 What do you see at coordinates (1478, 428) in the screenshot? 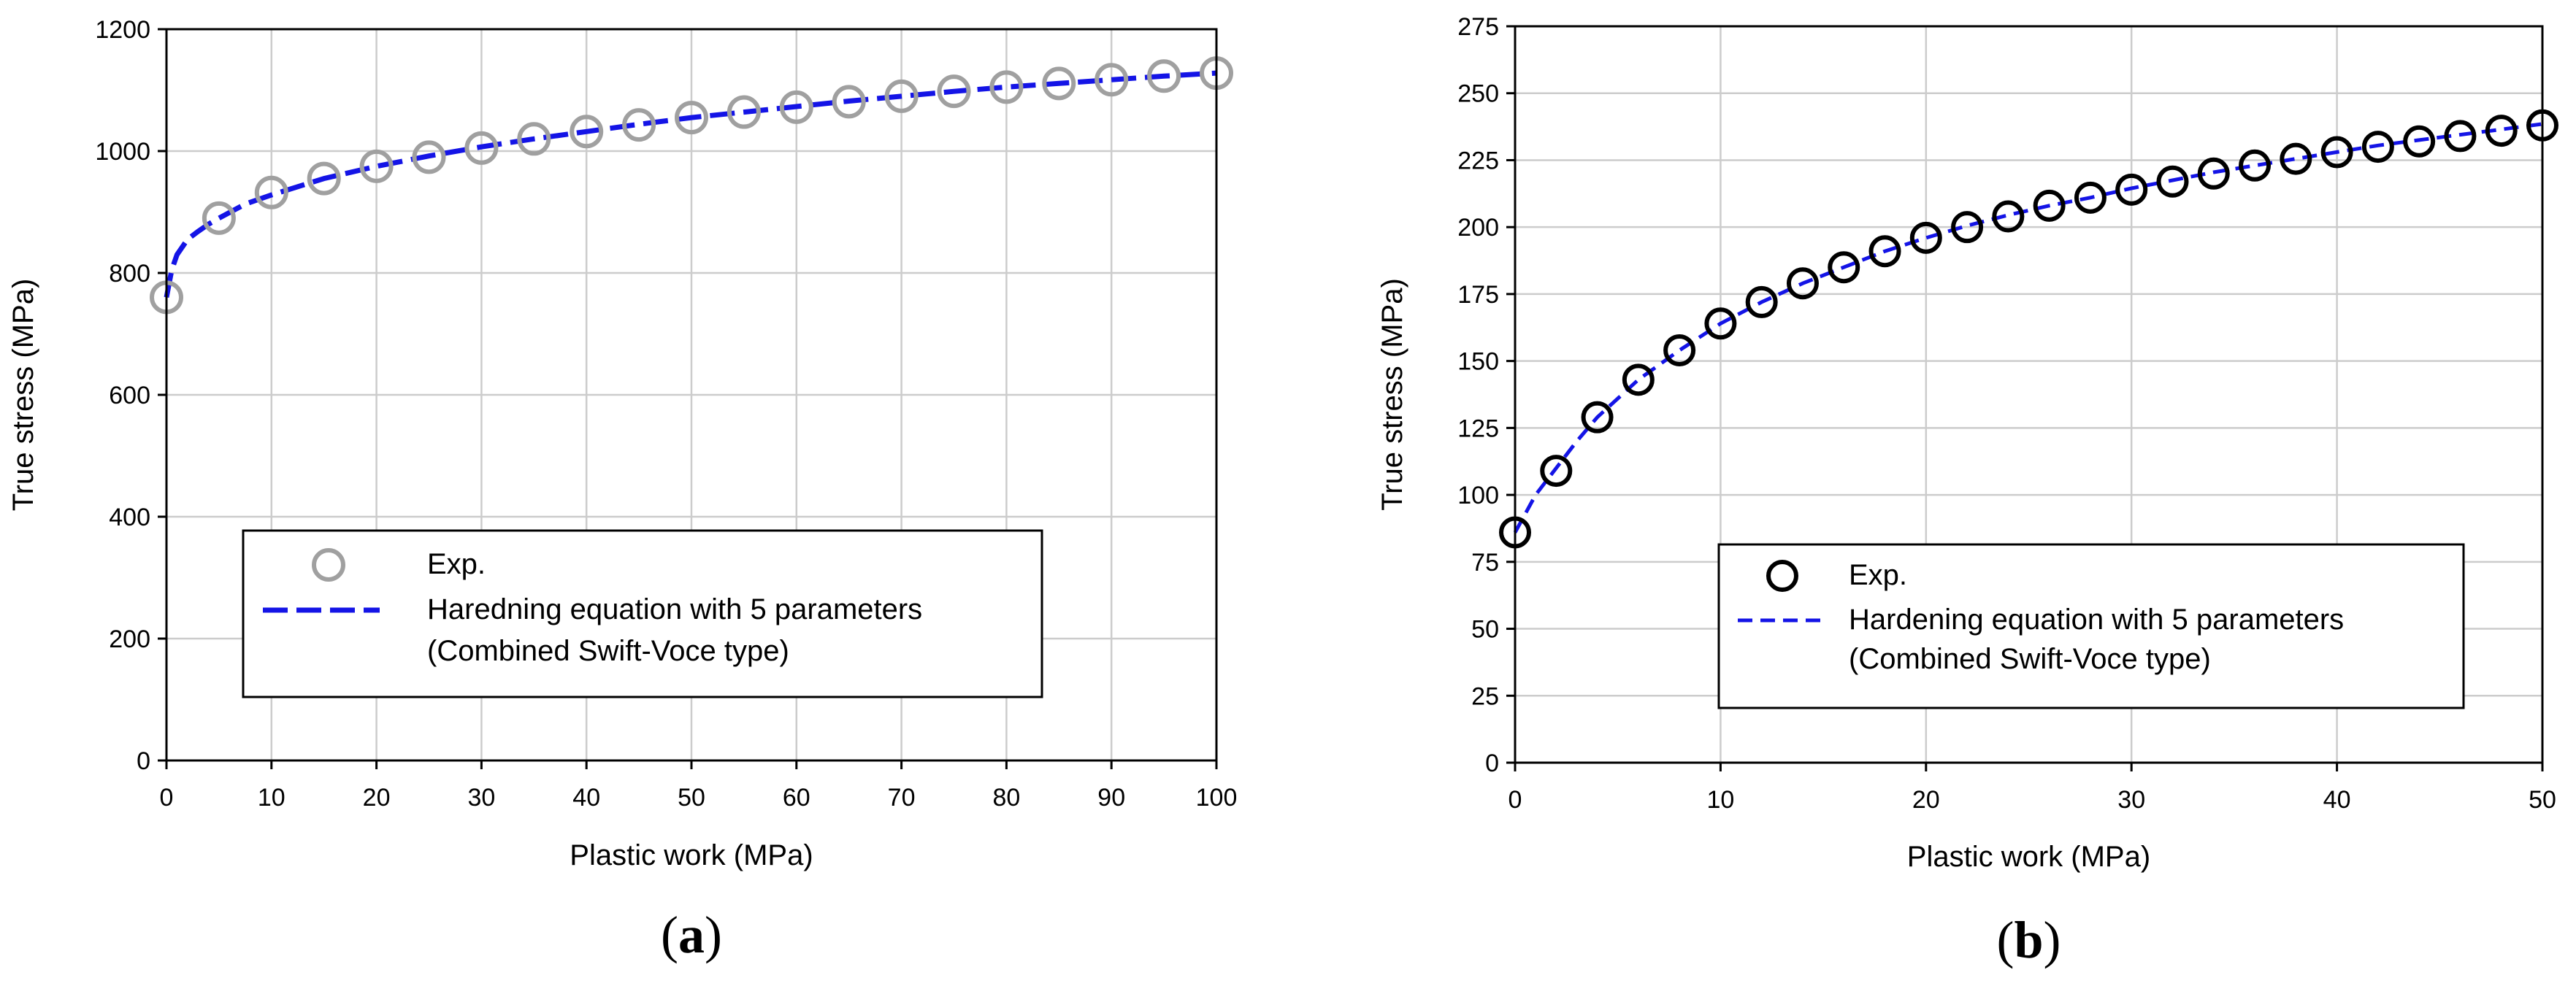
I see `y-tick-label: 125` at bounding box center [1478, 428].